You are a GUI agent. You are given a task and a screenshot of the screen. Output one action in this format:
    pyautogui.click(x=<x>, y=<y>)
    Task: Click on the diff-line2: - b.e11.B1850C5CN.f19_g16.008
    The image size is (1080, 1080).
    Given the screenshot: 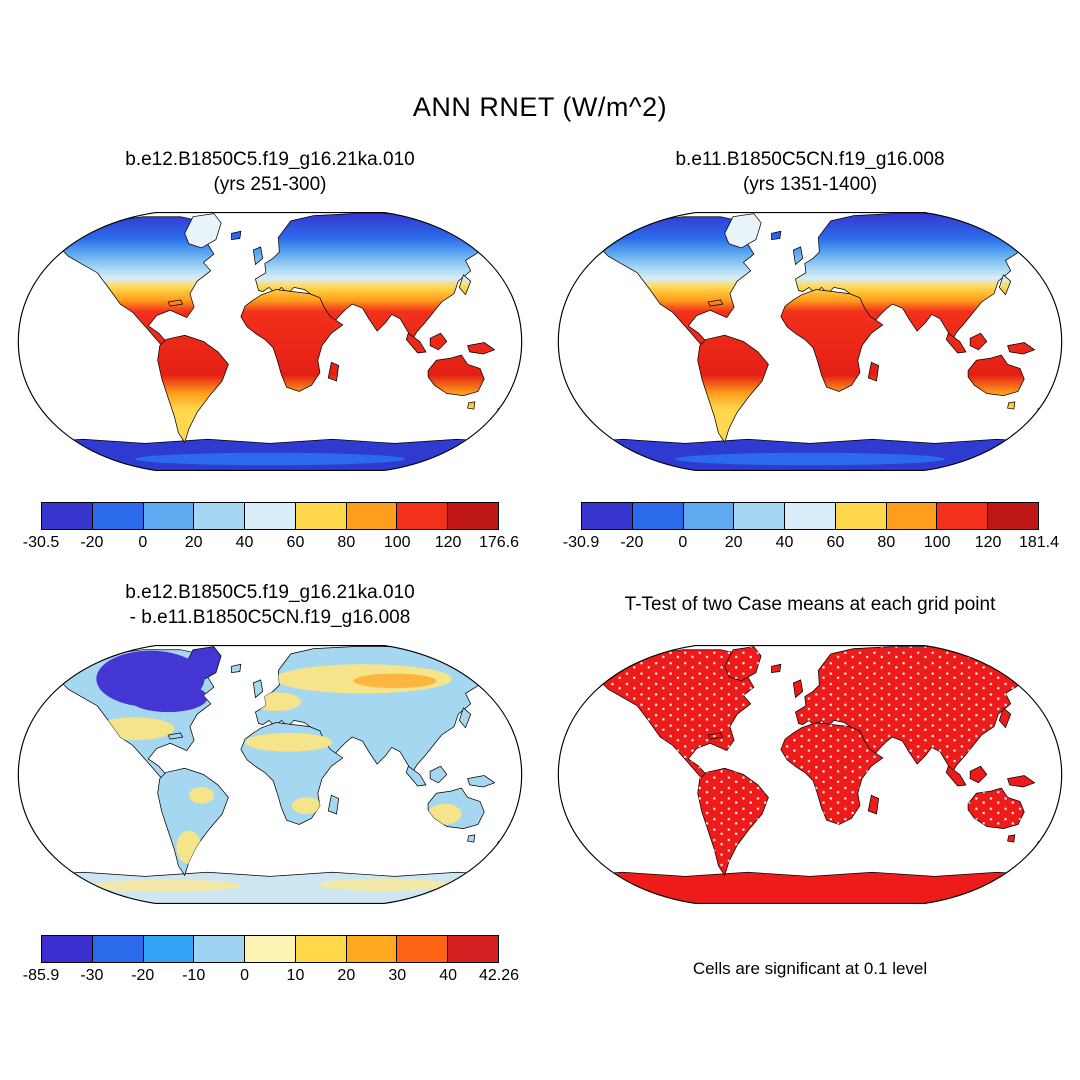 What is the action you would take?
    pyautogui.click(x=270, y=617)
    